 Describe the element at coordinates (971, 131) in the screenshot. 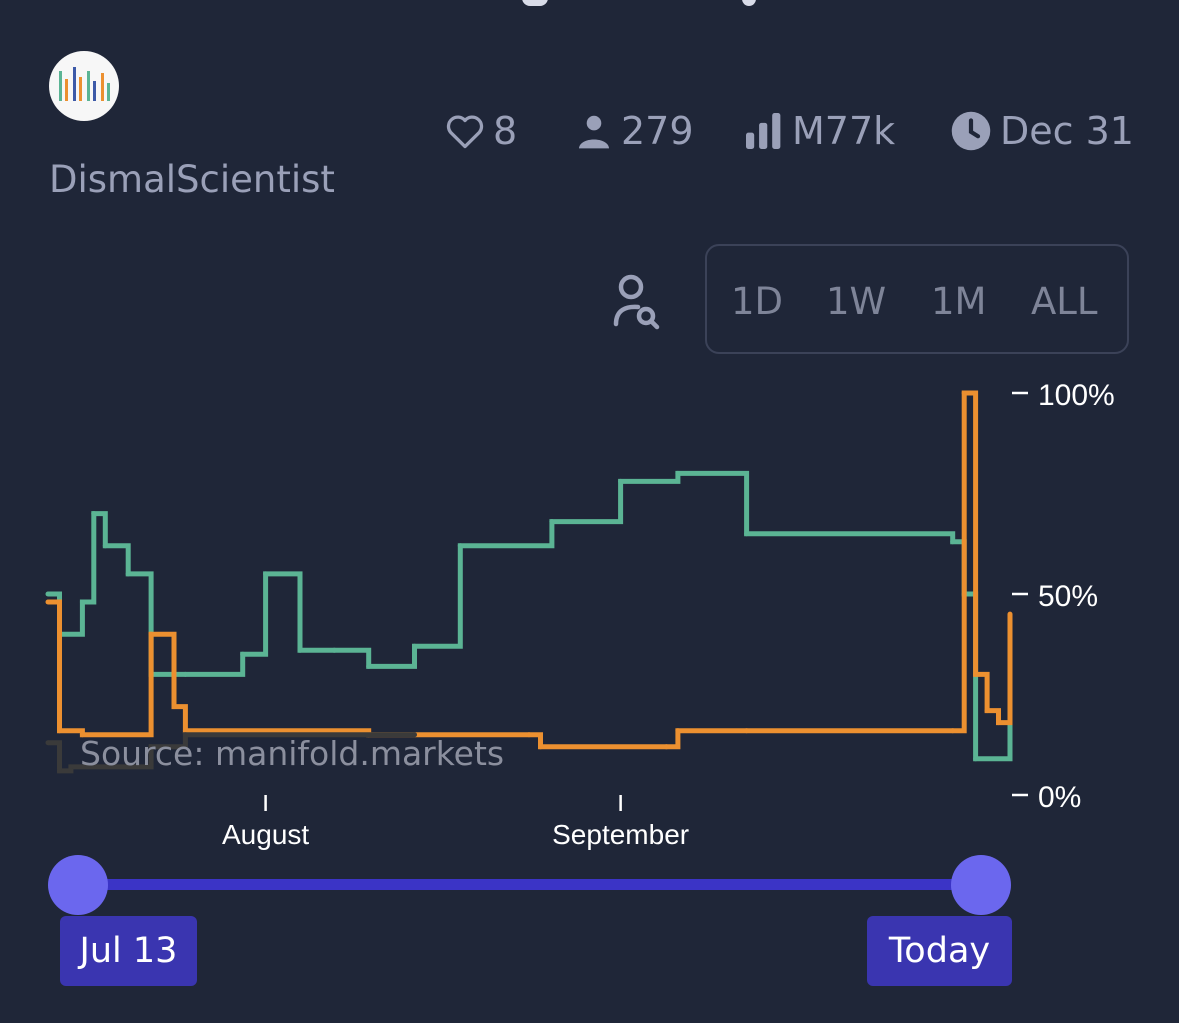

I see `clock-icon` at that location.